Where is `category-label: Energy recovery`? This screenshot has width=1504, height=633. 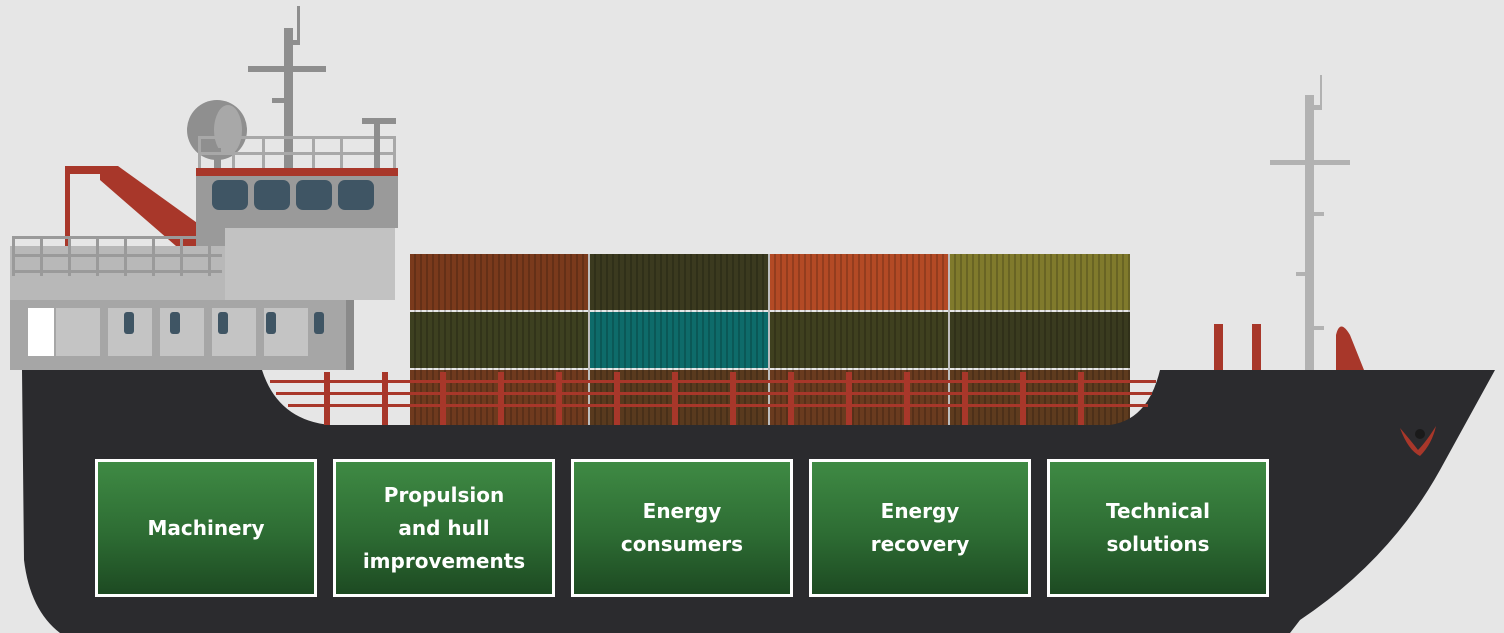
category-label: Energy recovery is located at coordinates (920, 527).